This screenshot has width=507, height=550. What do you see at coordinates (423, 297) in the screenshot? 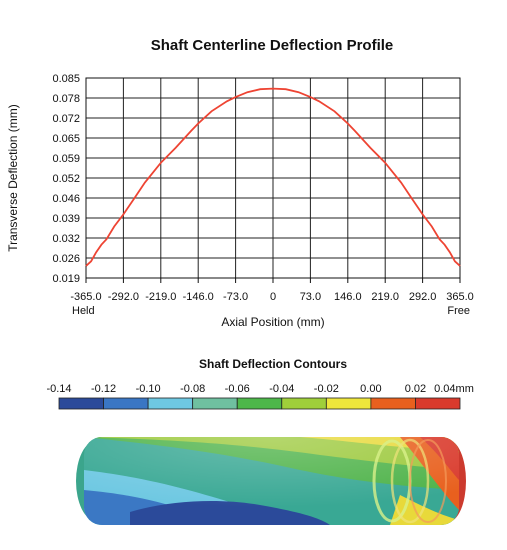
I see `x-tick-label: 292.0` at bounding box center [423, 297].